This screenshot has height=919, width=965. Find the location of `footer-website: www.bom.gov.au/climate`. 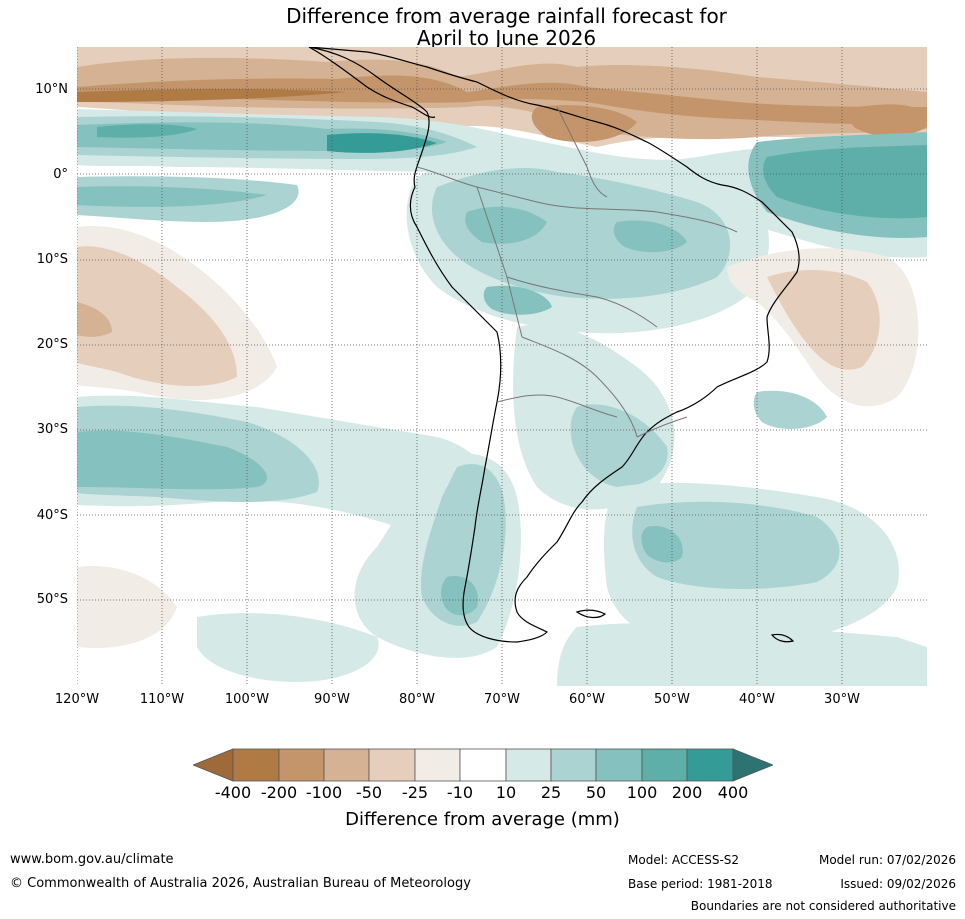

footer-website: www.bom.gov.au/climate is located at coordinates (92, 859).